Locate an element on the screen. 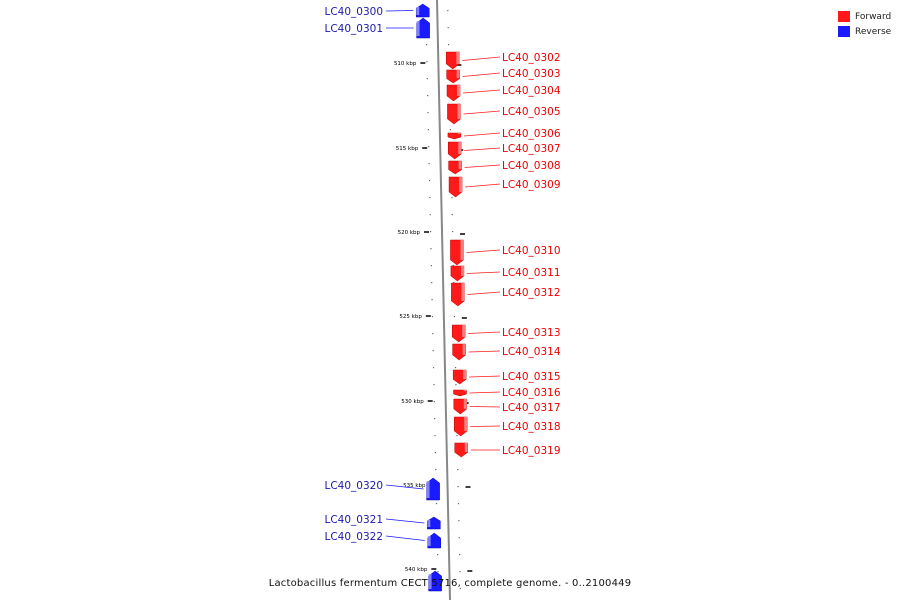  legend-forward: Forward is located at coordinates (864, 16).